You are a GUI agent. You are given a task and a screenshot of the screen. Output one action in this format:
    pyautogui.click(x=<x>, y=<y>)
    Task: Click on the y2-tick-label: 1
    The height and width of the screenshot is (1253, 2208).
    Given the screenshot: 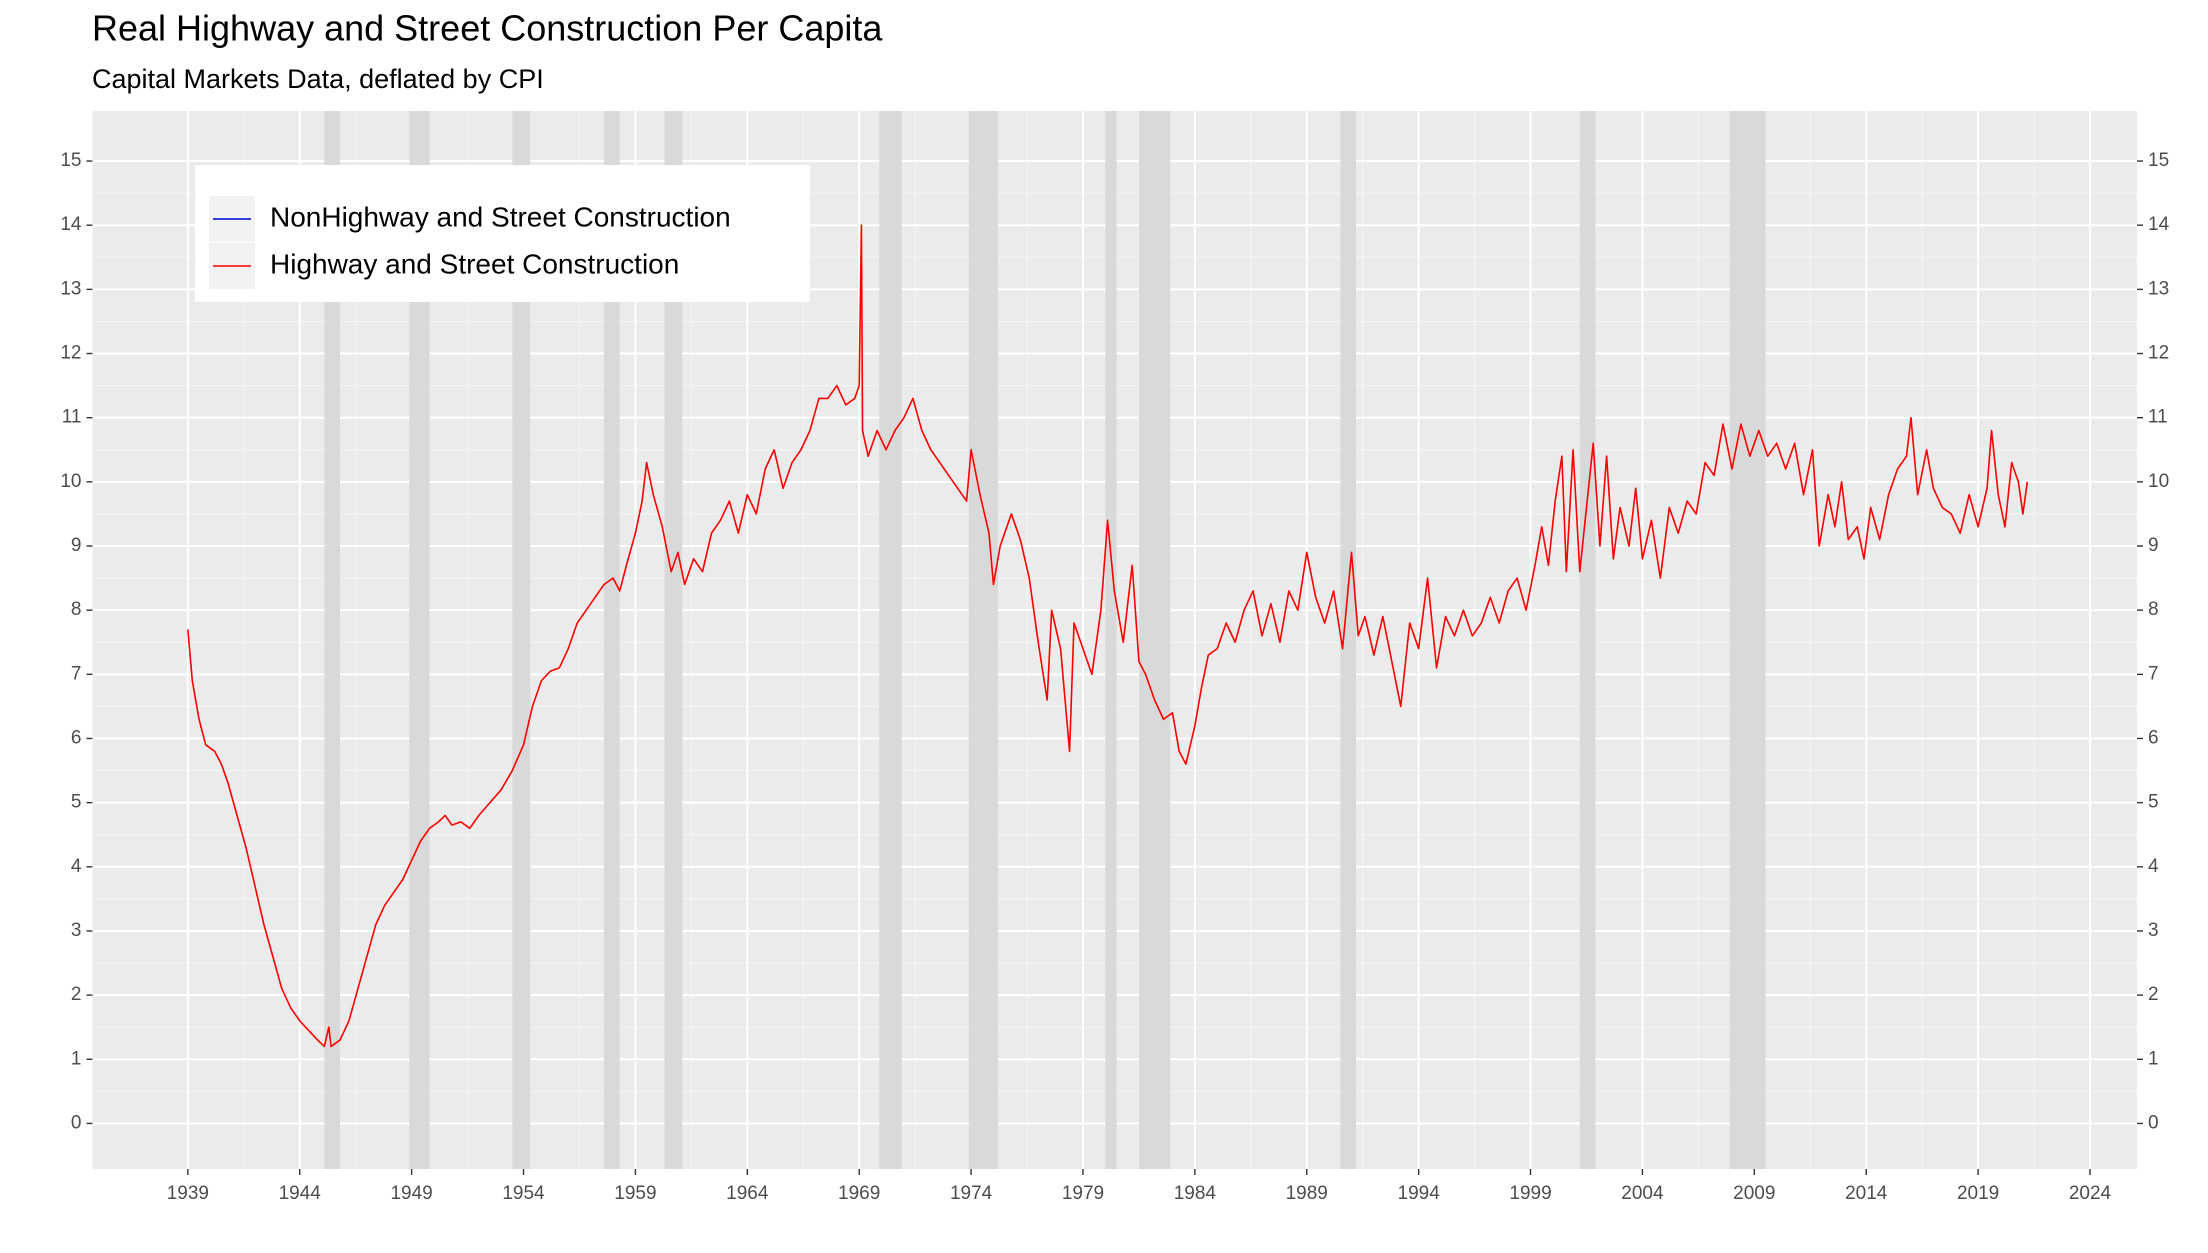 What is the action you would take?
    pyautogui.click(x=2153, y=1058)
    